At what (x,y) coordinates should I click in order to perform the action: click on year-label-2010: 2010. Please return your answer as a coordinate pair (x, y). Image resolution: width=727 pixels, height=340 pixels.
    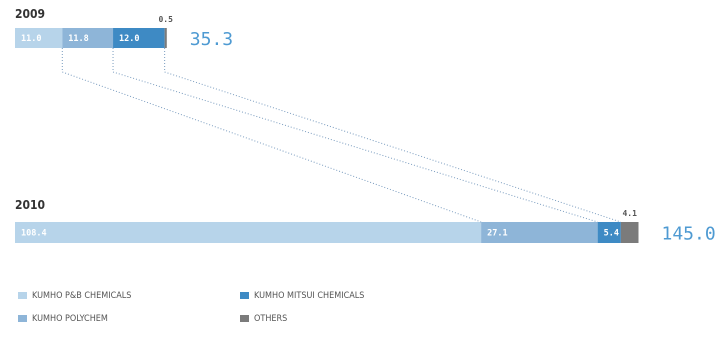
    Looking at the image, I should click on (30, 205).